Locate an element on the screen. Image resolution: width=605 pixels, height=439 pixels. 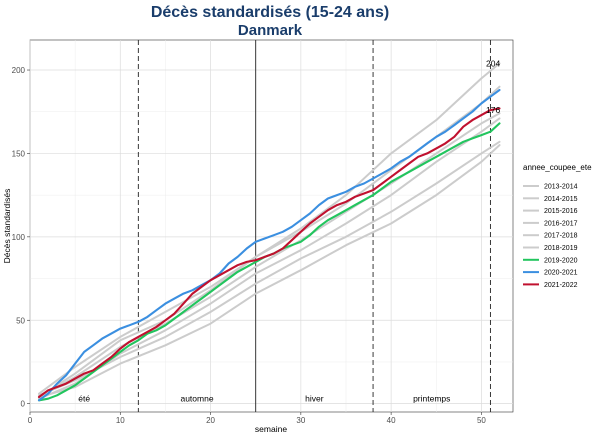
y-tick-label: 100 is located at coordinates (19, 237).